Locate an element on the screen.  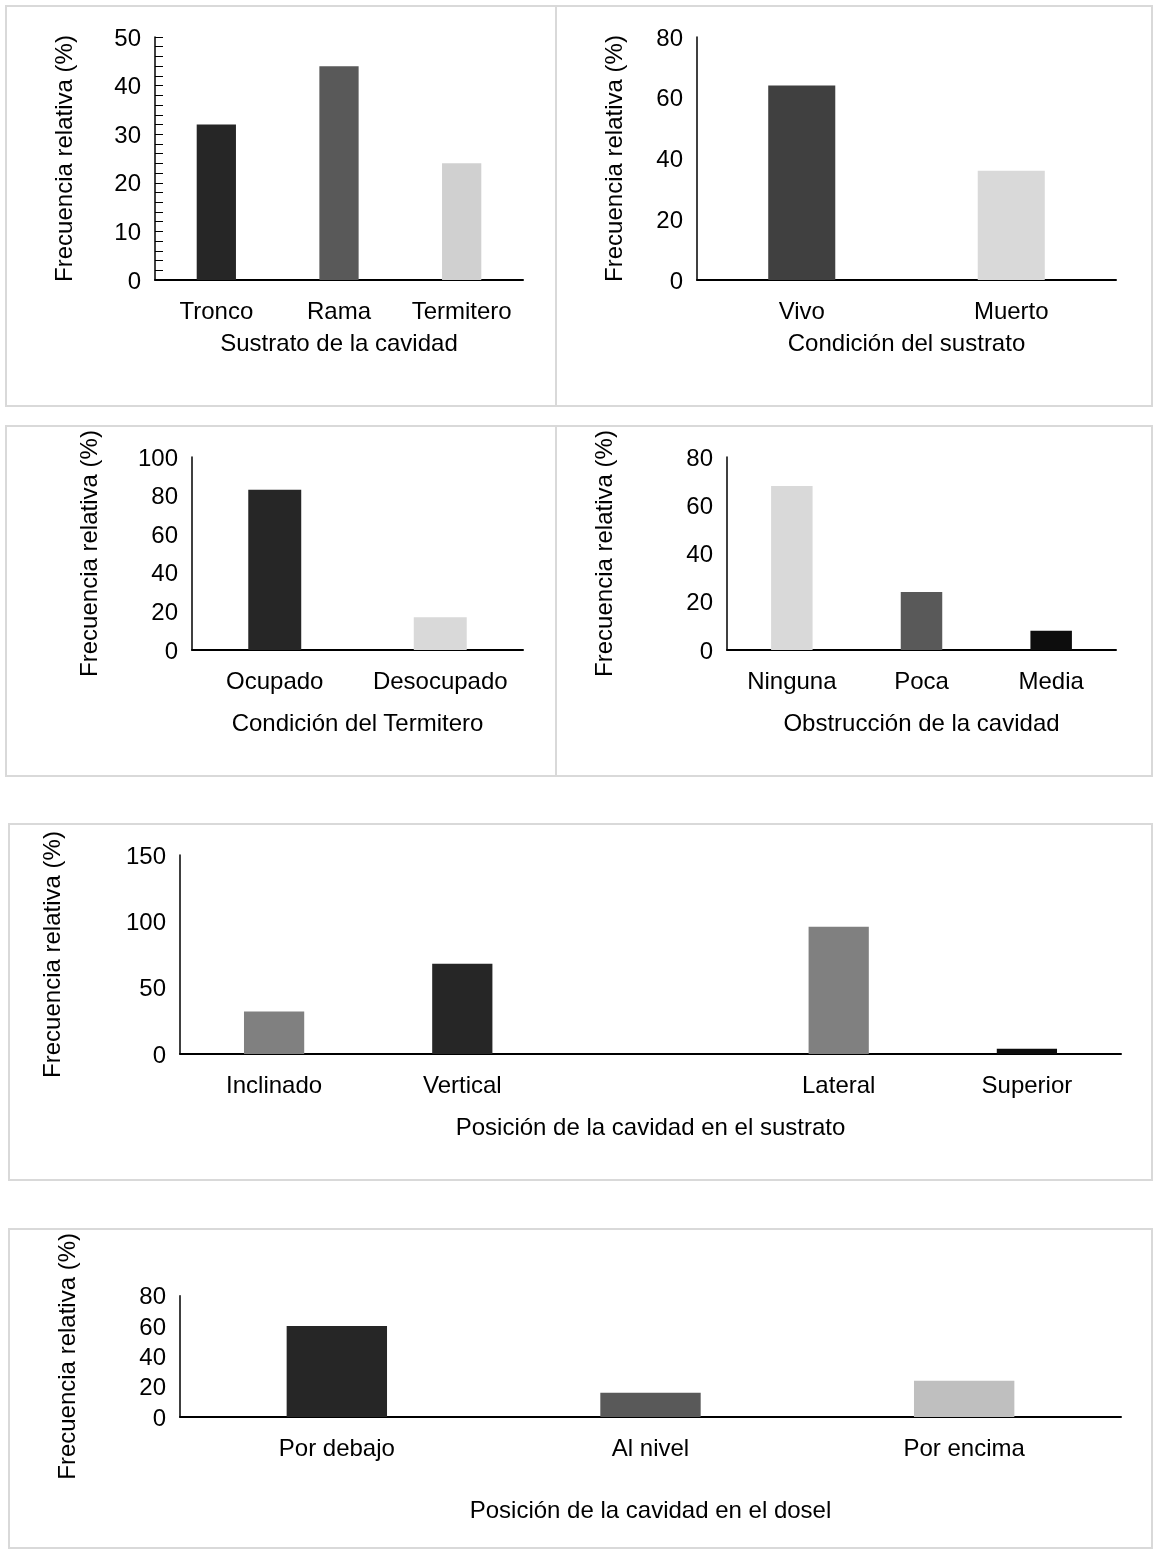
x-axis-title: Sustrato de la cavidad is located at coordinates (339, 342).